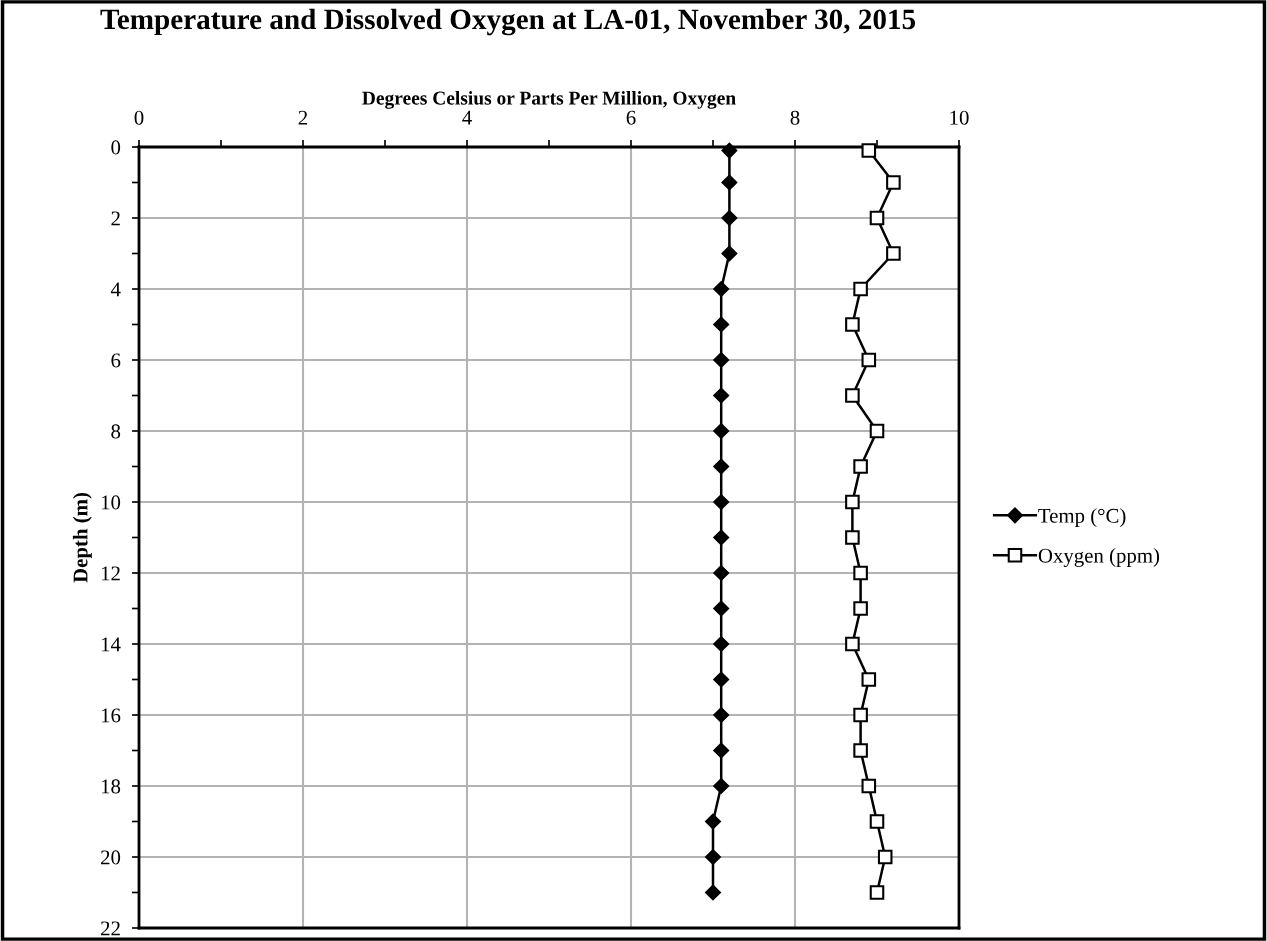 The image size is (1267, 941). Describe the element at coordinates (508, 22) in the screenshot. I see `chart-title: Temperature and Dissolved Oxygen at LA-01, November 30, 2015` at that location.